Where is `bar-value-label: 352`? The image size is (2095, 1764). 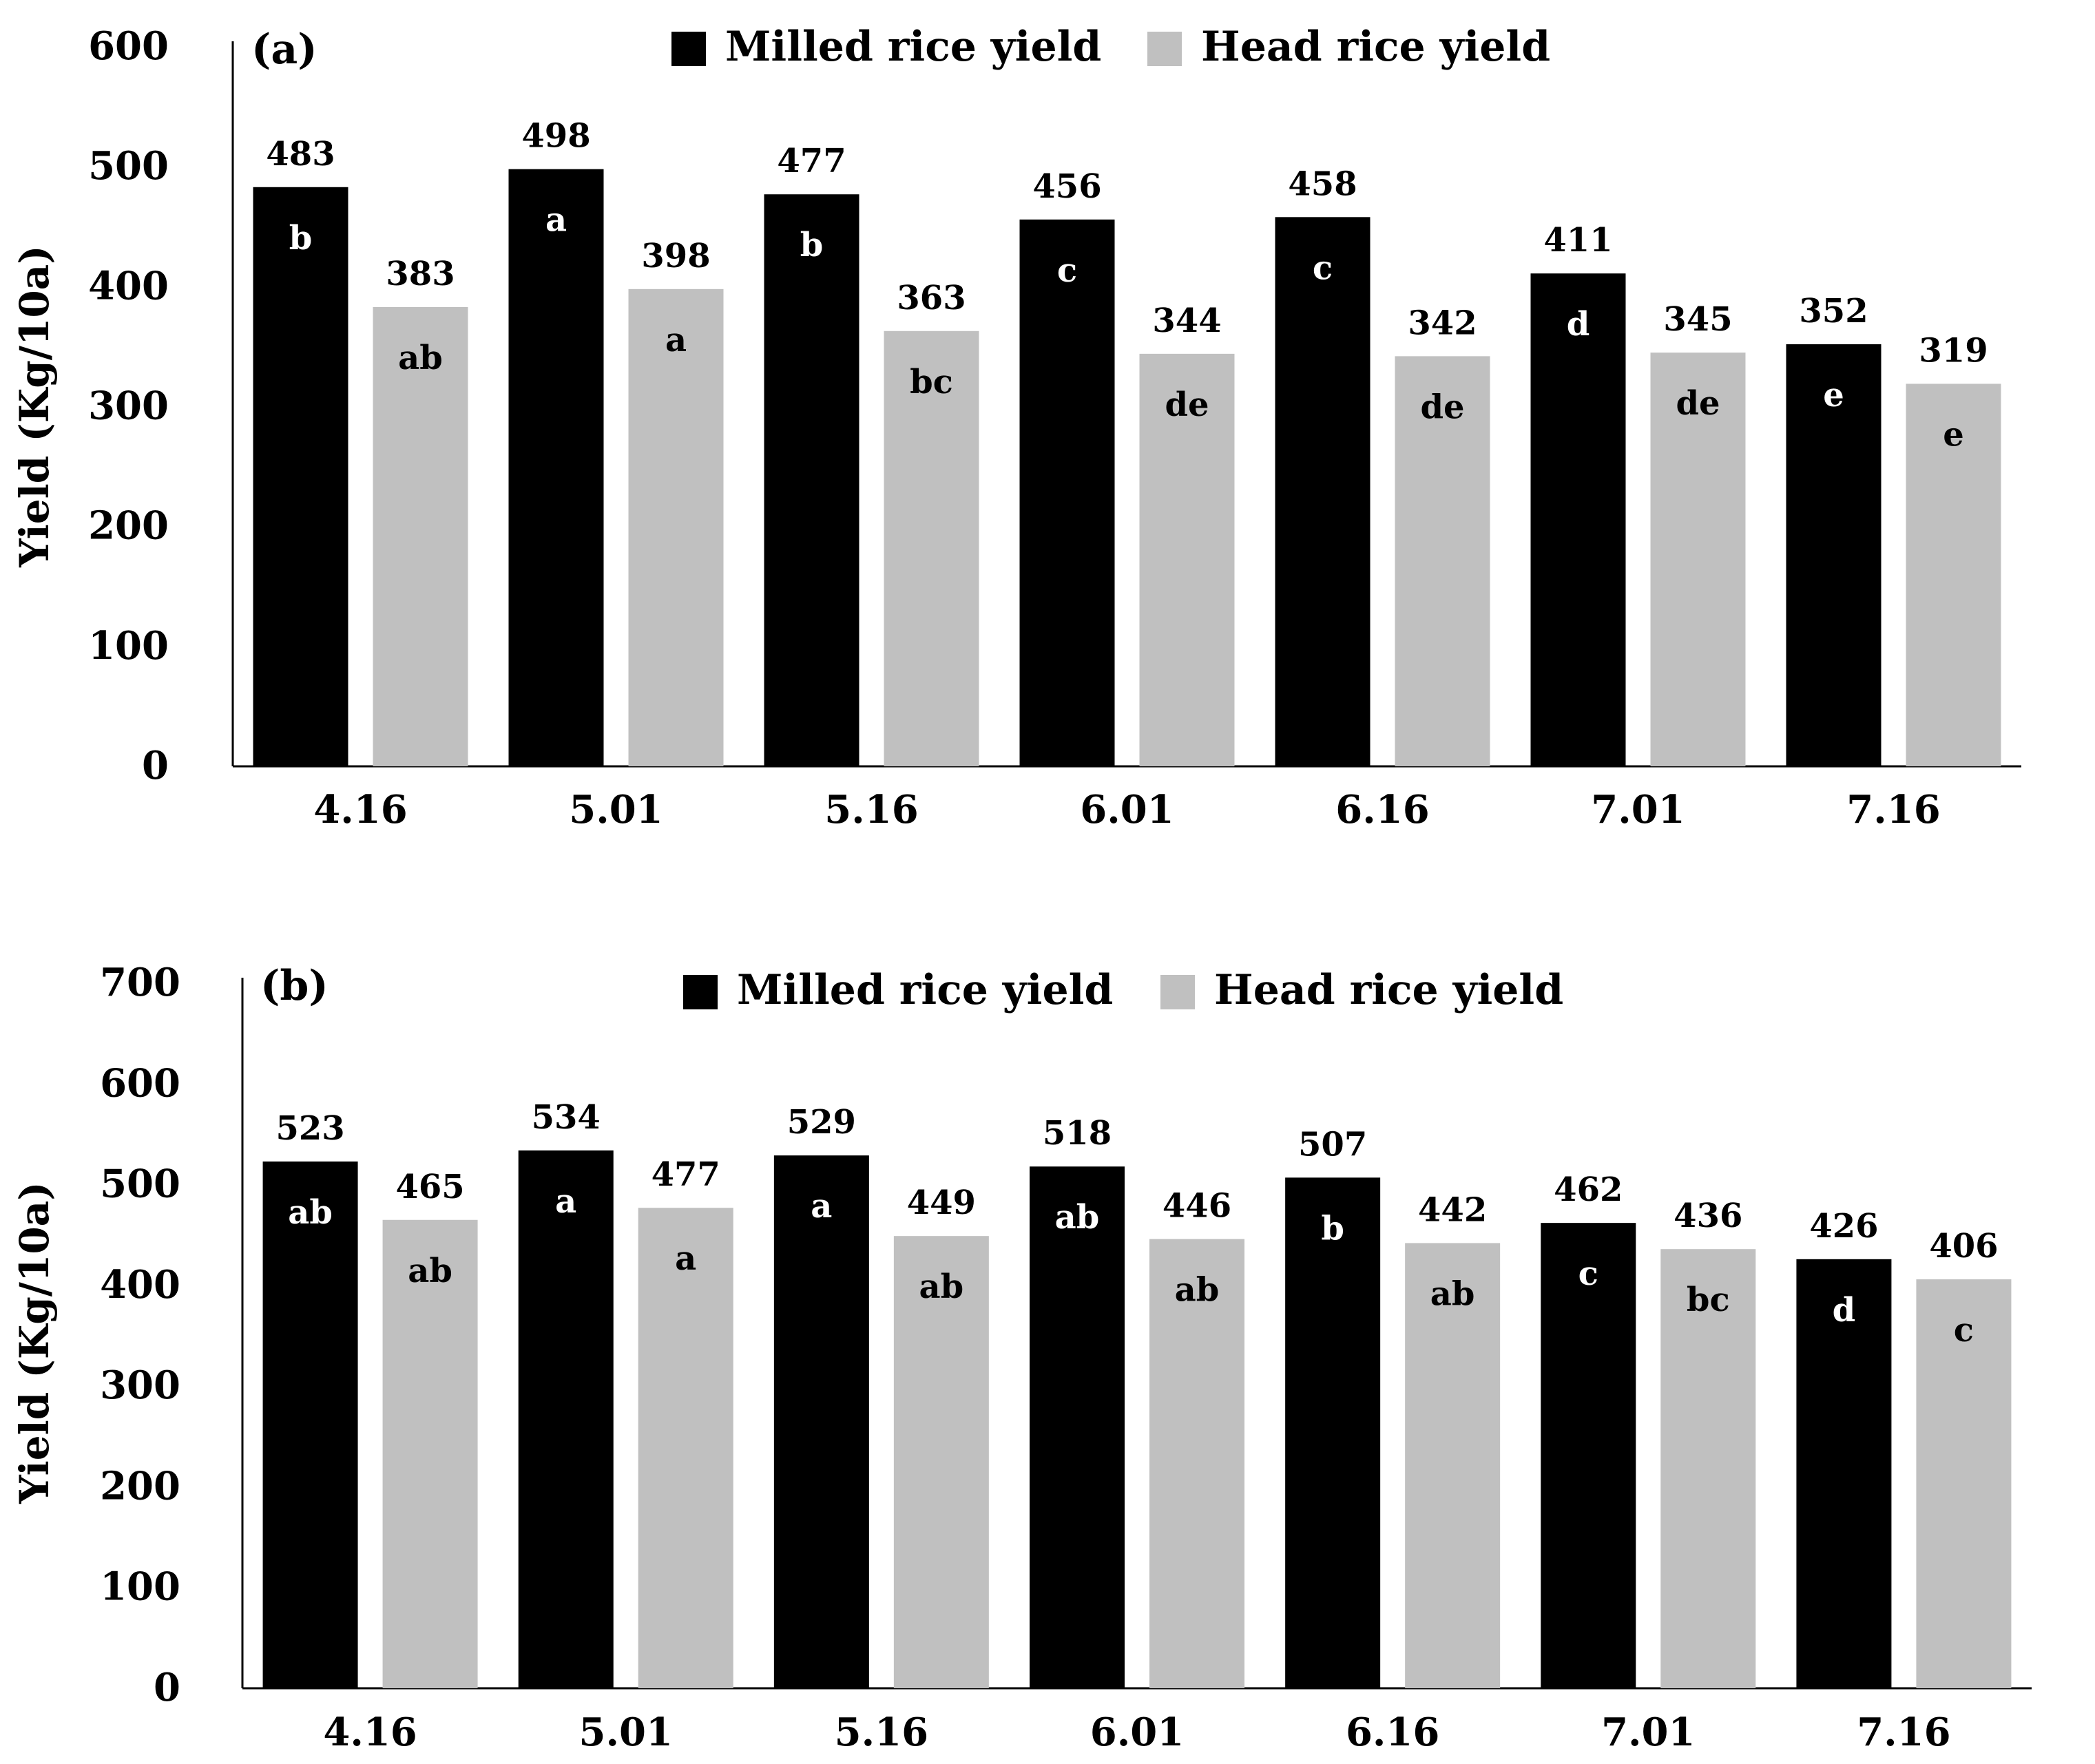
bar-value-label: 352 is located at coordinates (1834, 311).